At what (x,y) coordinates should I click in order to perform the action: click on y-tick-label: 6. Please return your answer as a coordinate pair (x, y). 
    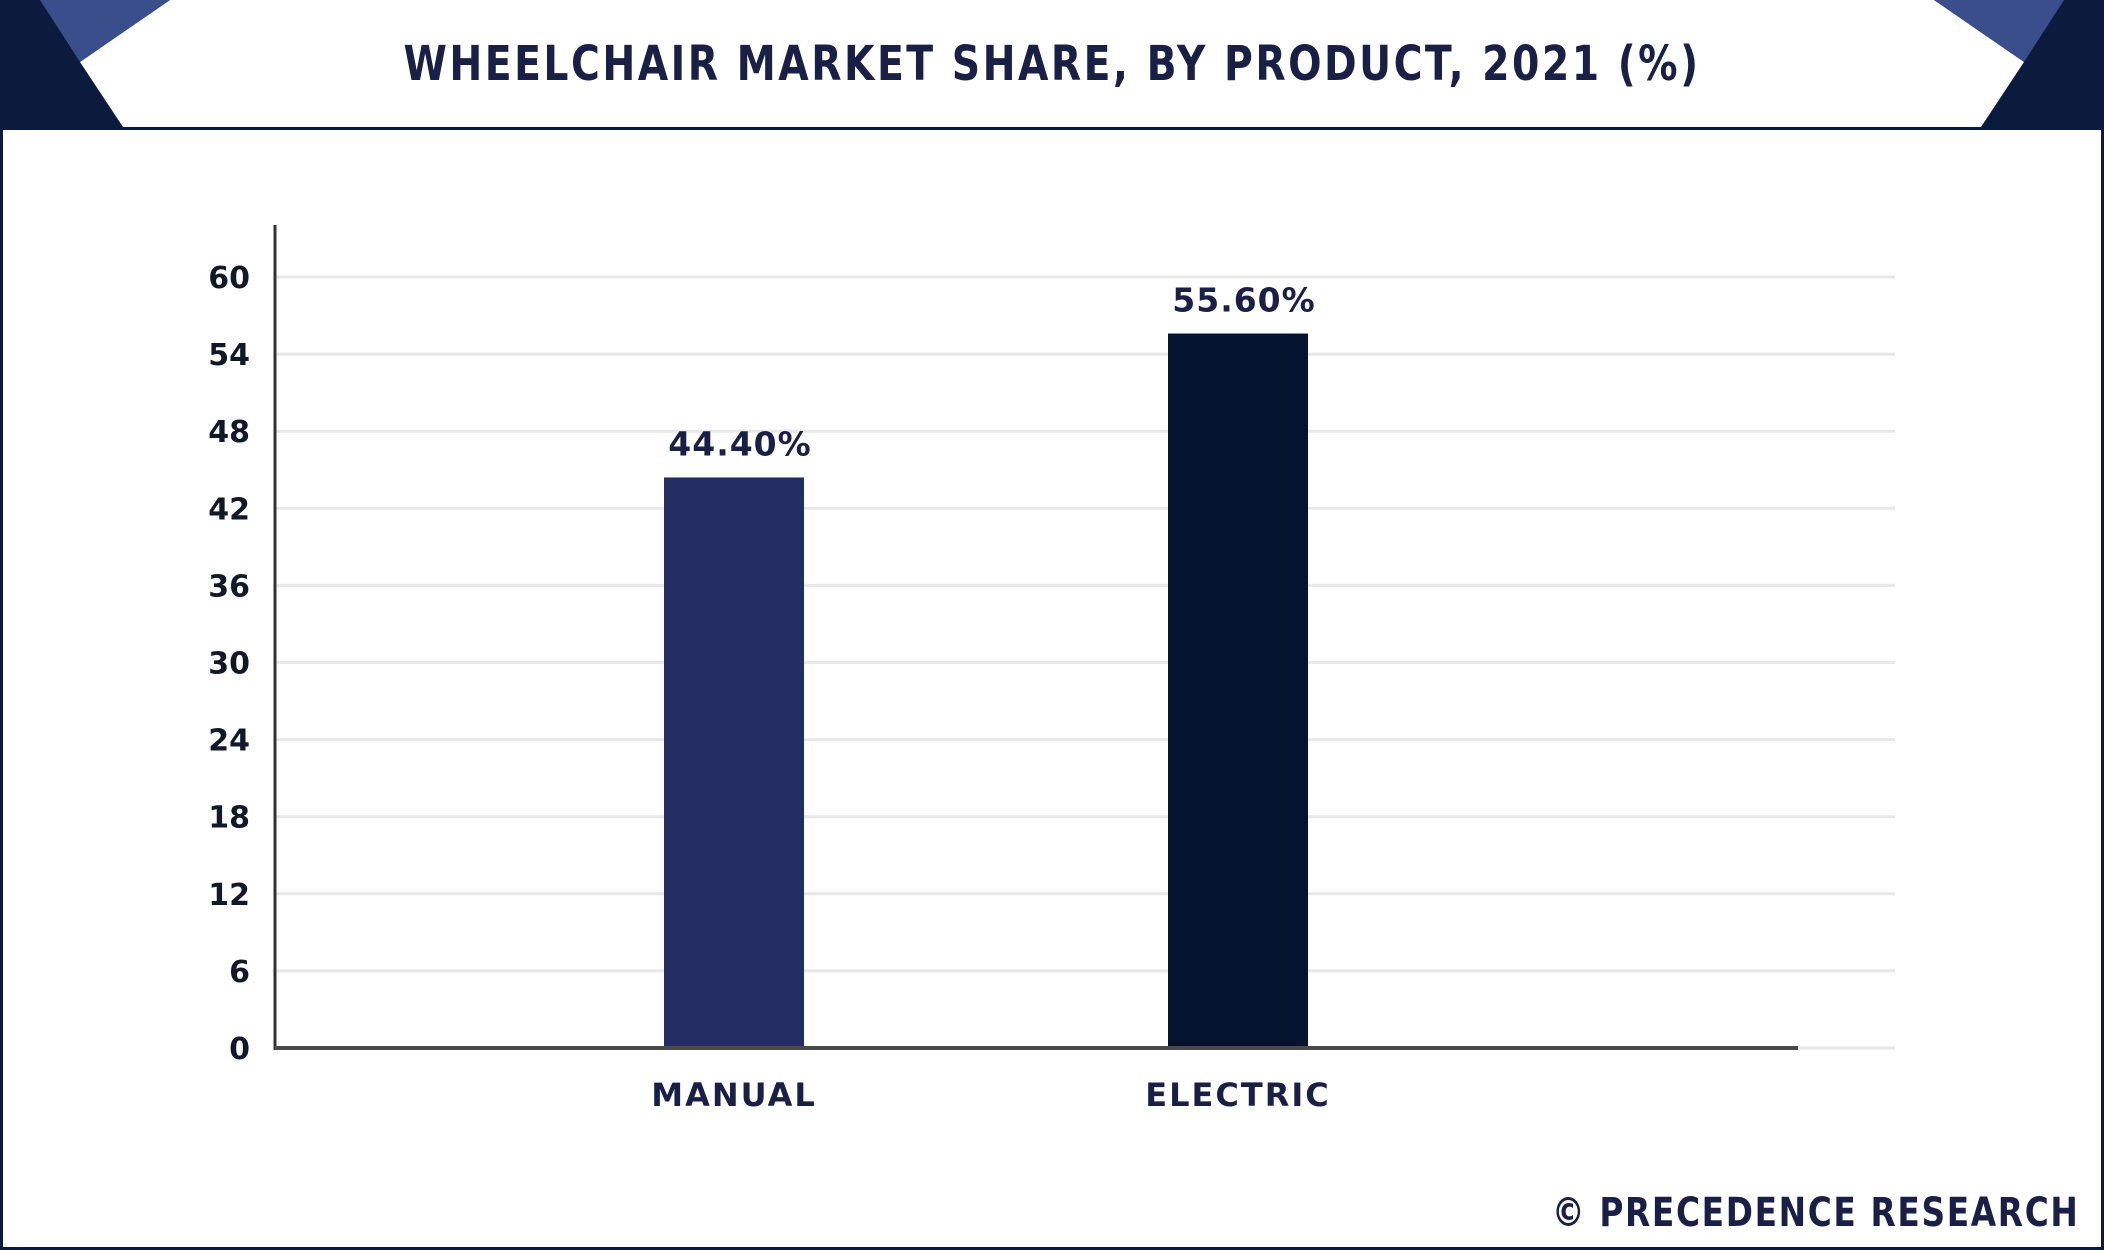
    Looking at the image, I should click on (239, 972).